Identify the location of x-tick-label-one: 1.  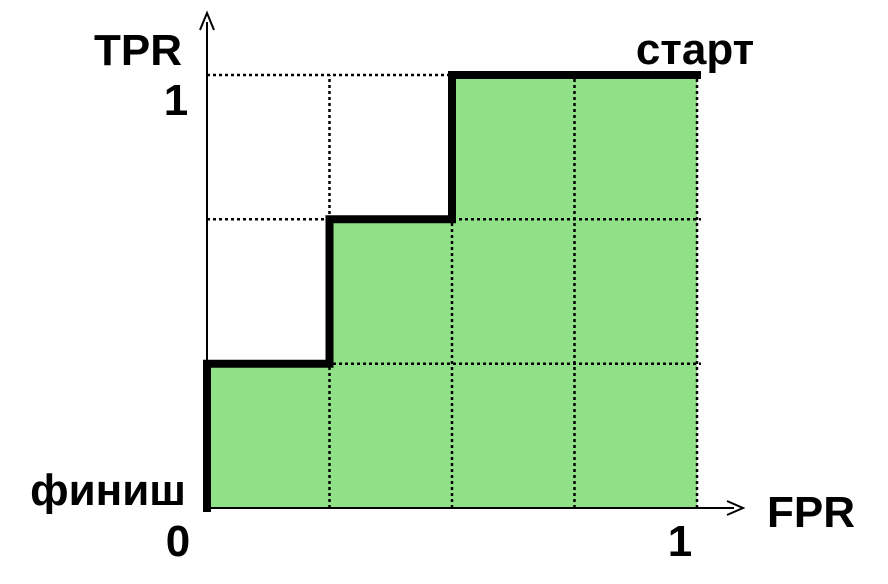
(680, 541).